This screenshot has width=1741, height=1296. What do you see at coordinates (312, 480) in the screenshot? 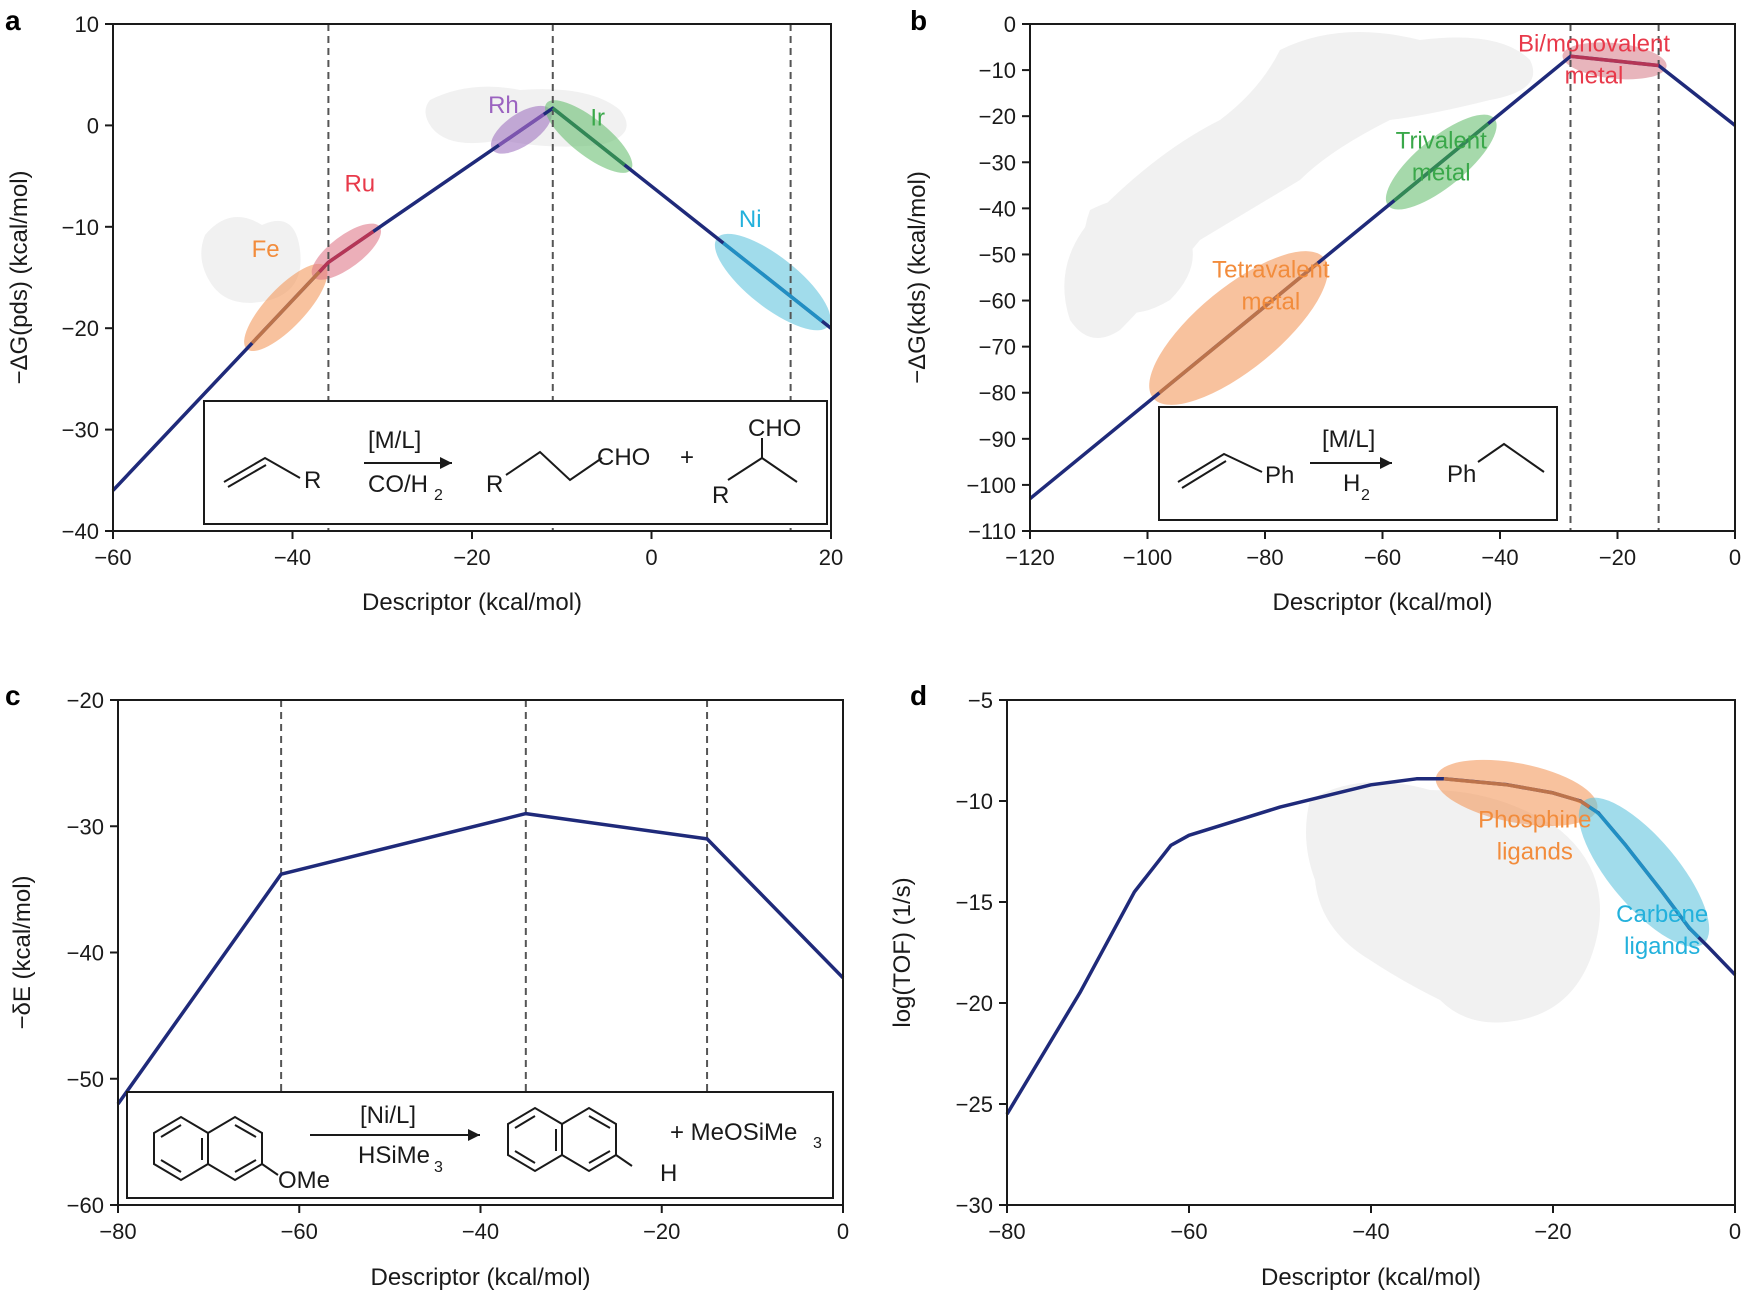
I see `scheme-a-R1: R` at bounding box center [312, 480].